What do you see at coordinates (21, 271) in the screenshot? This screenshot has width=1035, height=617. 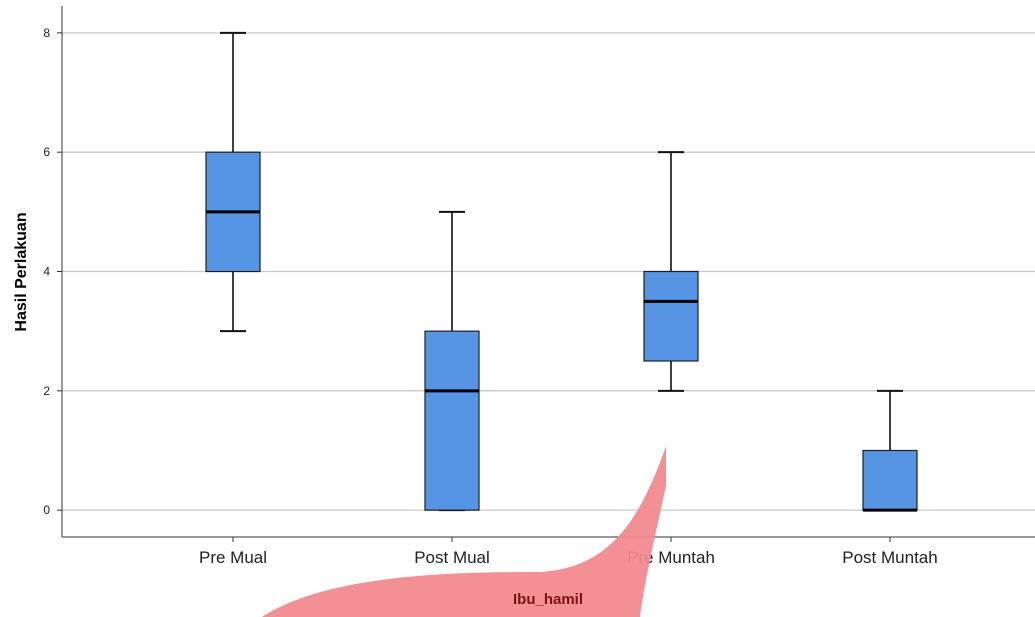 I see `y-axis-label: Hasil Perlakuan` at bounding box center [21, 271].